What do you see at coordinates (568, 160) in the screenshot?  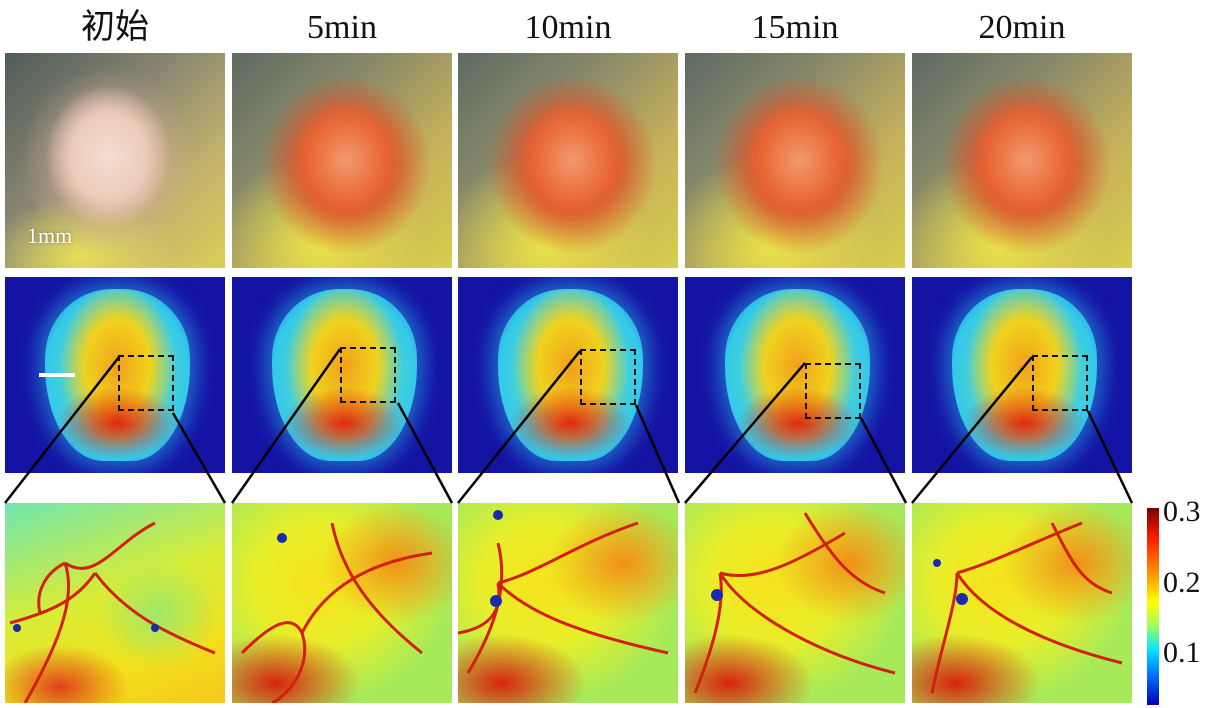 I see `photo-10min` at bounding box center [568, 160].